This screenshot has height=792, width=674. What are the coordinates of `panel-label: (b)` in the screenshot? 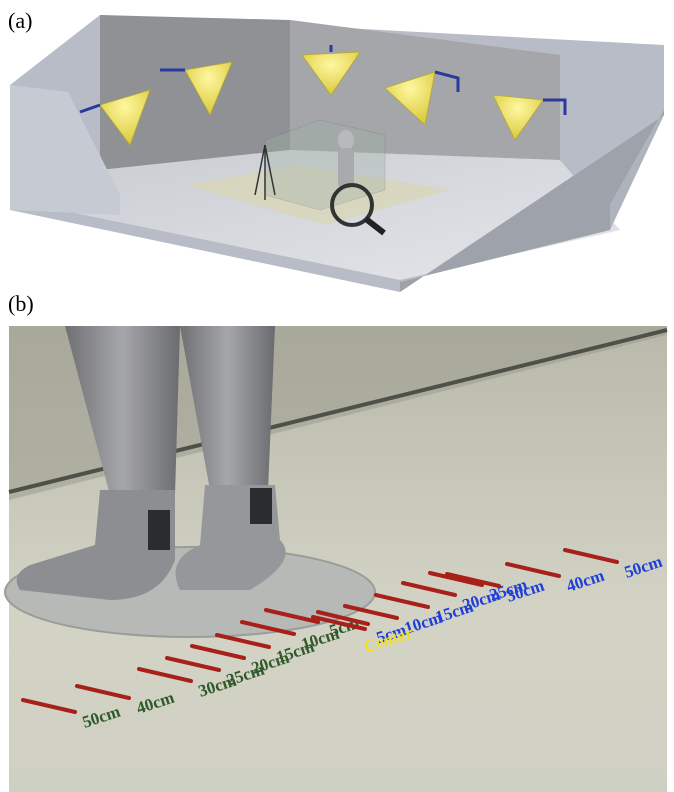 It's located at (21, 303).